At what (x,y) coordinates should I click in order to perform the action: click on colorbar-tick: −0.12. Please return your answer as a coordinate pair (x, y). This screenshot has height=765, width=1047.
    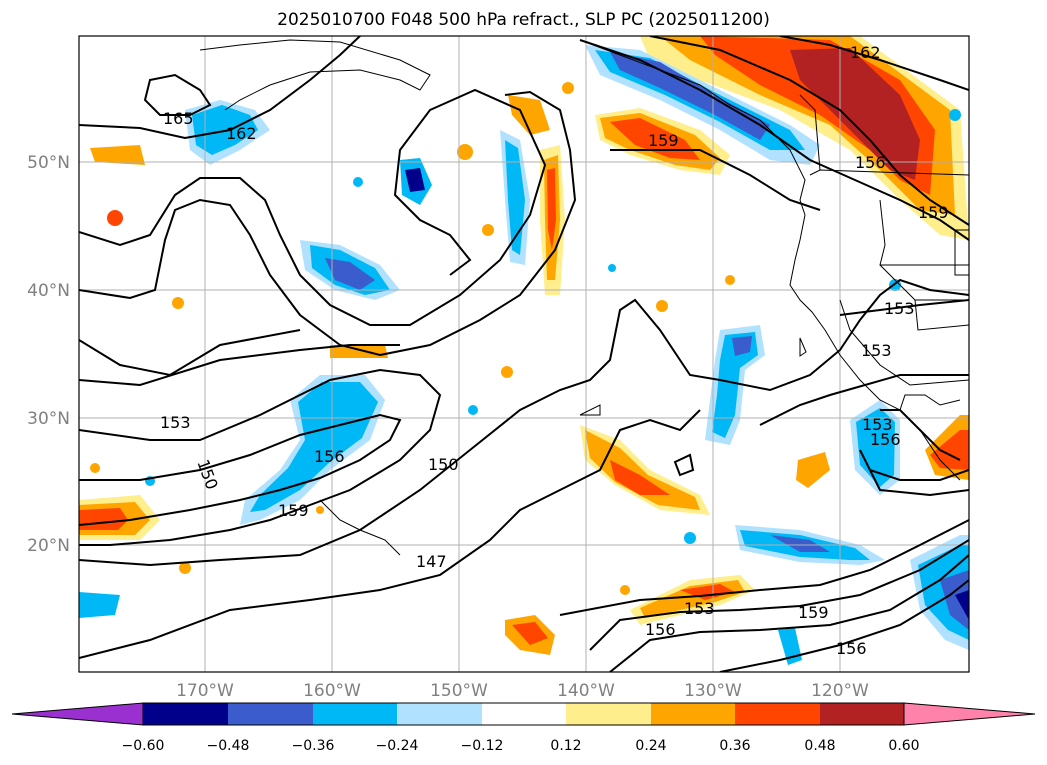
    Looking at the image, I should click on (482, 746).